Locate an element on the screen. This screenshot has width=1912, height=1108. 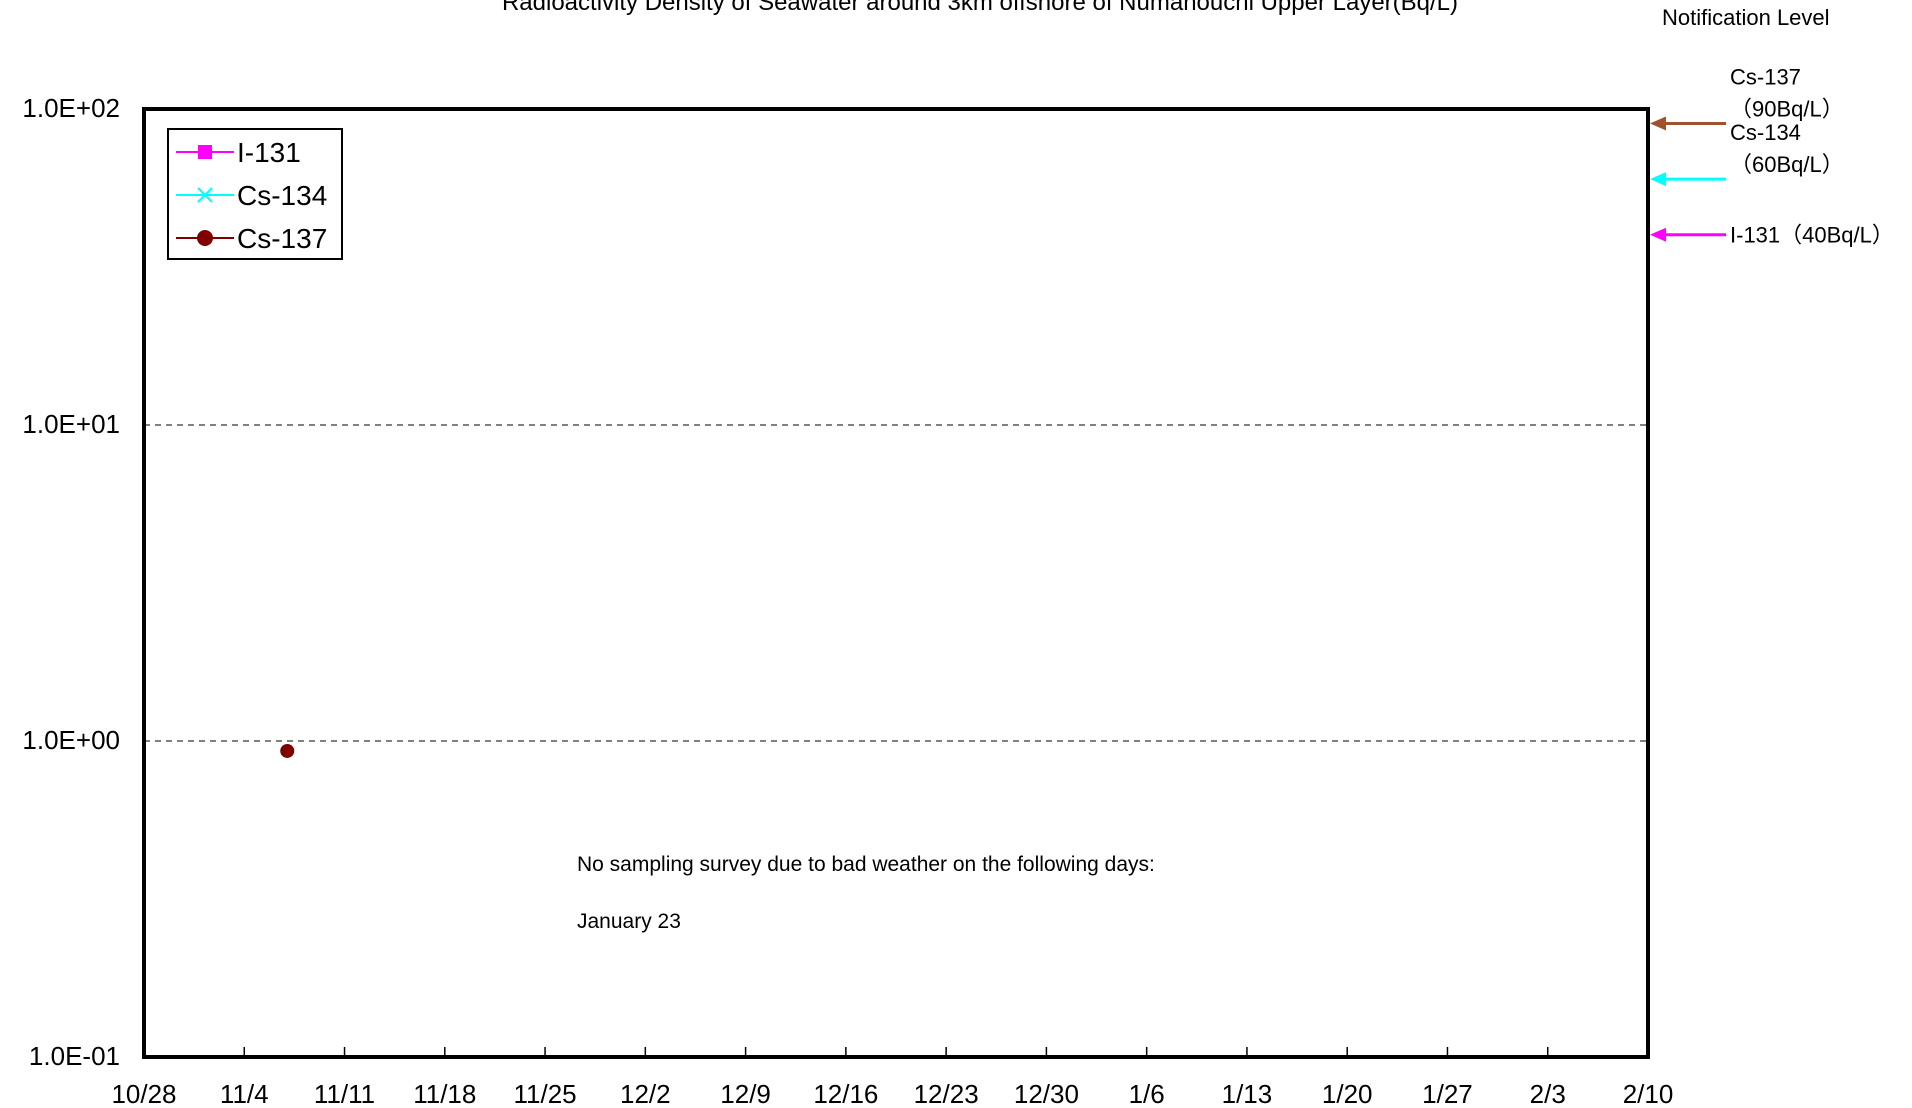
legend-label: I-131 is located at coordinates (269, 152).